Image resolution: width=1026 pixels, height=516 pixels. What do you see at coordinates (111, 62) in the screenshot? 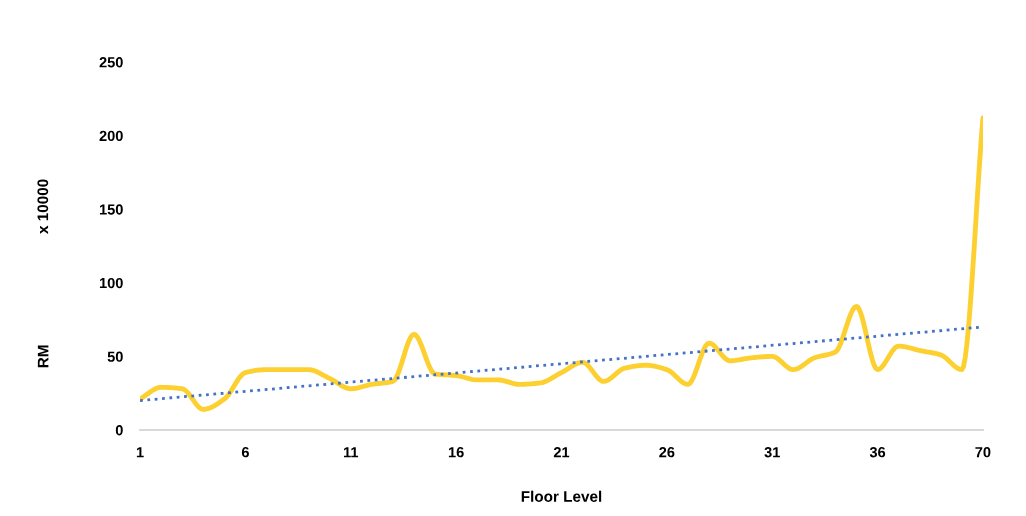
I see `y-tick-label: 250` at bounding box center [111, 62].